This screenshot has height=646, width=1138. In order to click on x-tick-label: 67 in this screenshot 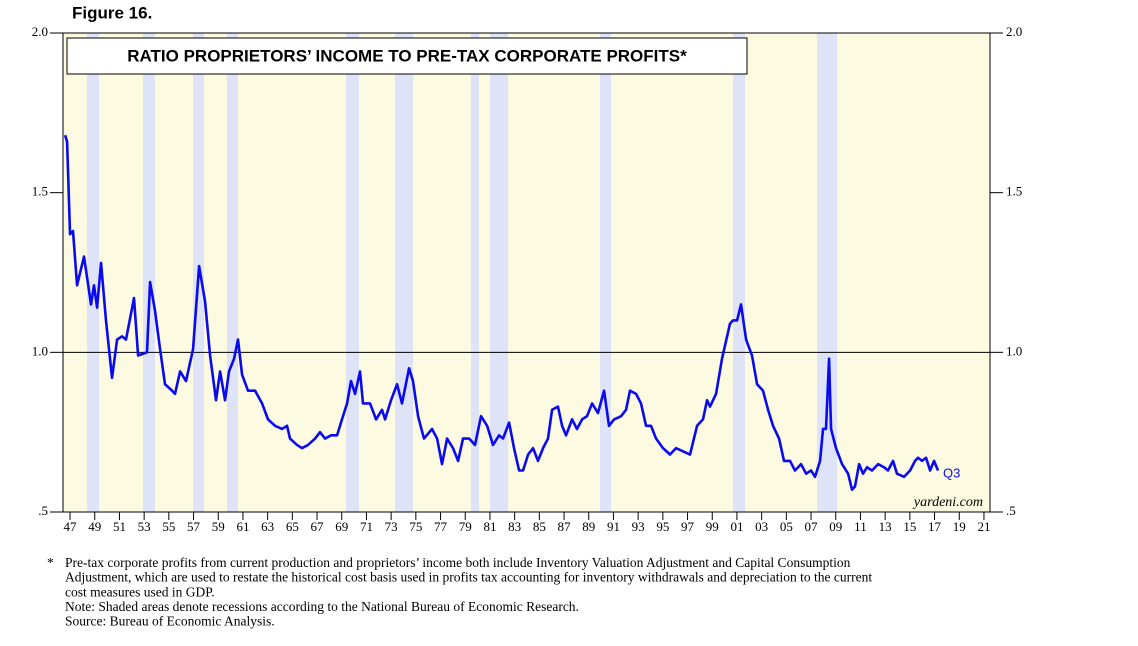, I will do `click(318, 526)`.